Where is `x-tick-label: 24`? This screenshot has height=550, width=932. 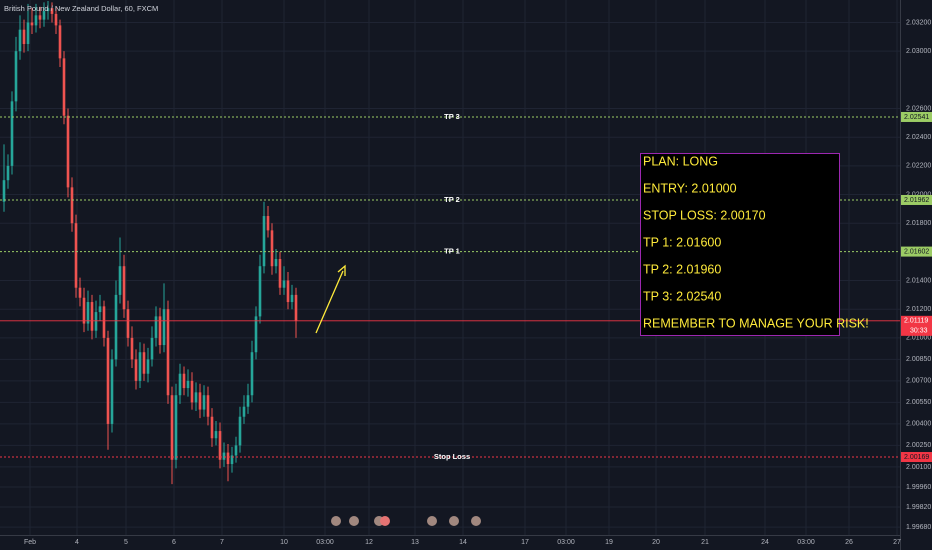 x-tick-label: 24 is located at coordinates (765, 542).